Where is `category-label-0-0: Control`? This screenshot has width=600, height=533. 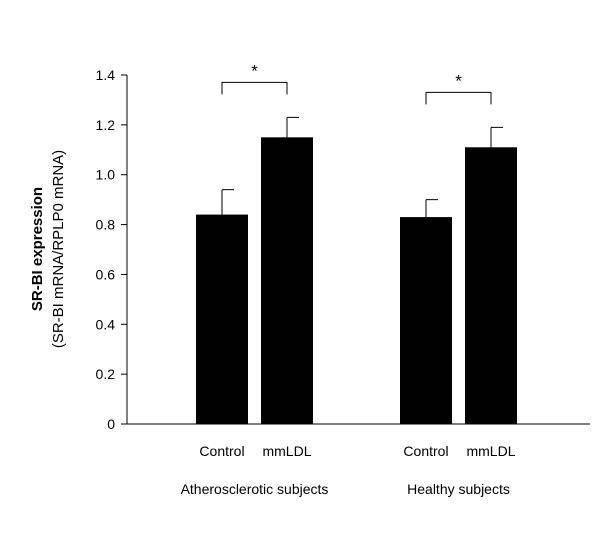 category-label-0-0: Control is located at coordinates (221, 451).